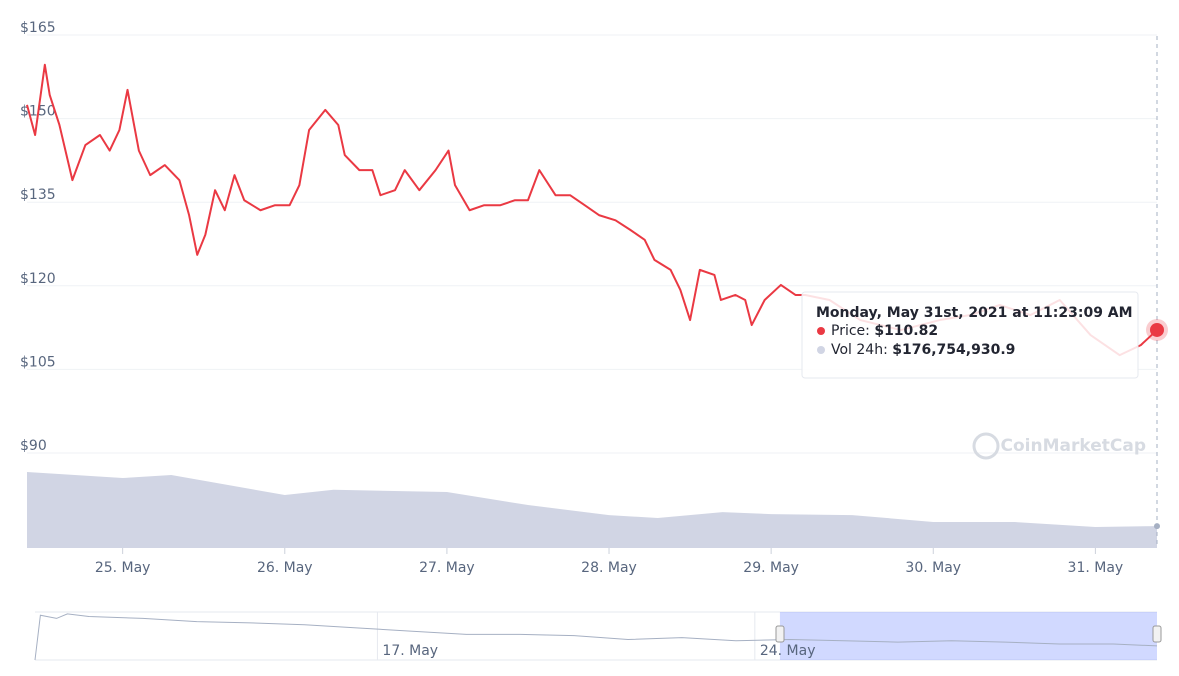  I want to click on x-tick-label: 30. May, so click(933, 568).